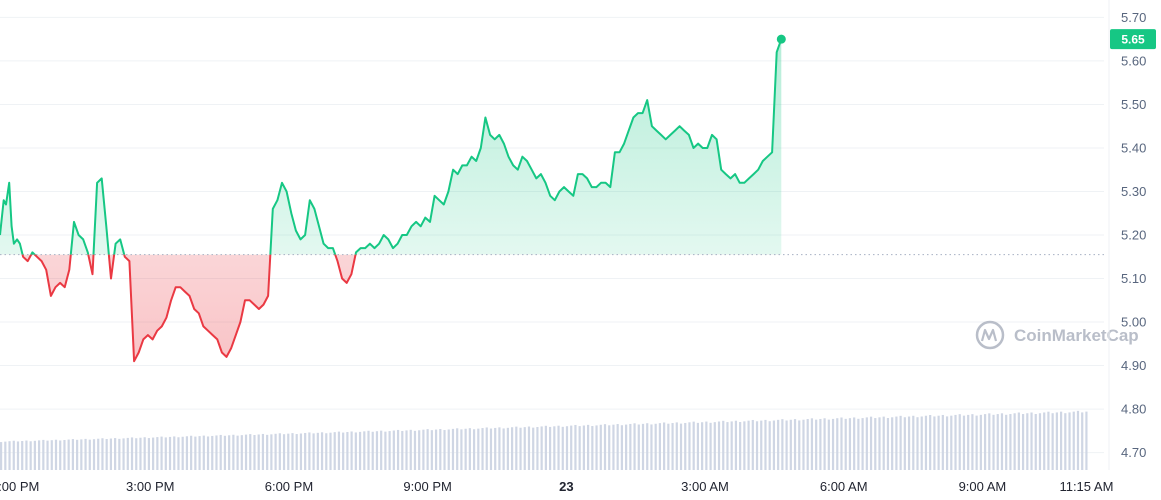  What do you see at coordinates (566, 486) in the screenshot?
I see `x-tick-label: 23` at bounding box center [566, 486].